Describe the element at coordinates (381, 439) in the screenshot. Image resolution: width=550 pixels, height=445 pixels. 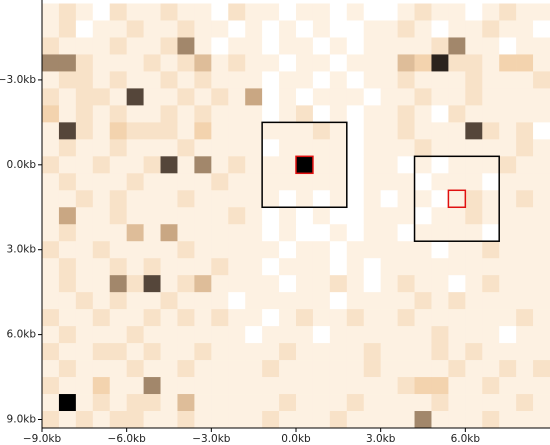
I see `x-tick-label: 3.0kb` at that location.